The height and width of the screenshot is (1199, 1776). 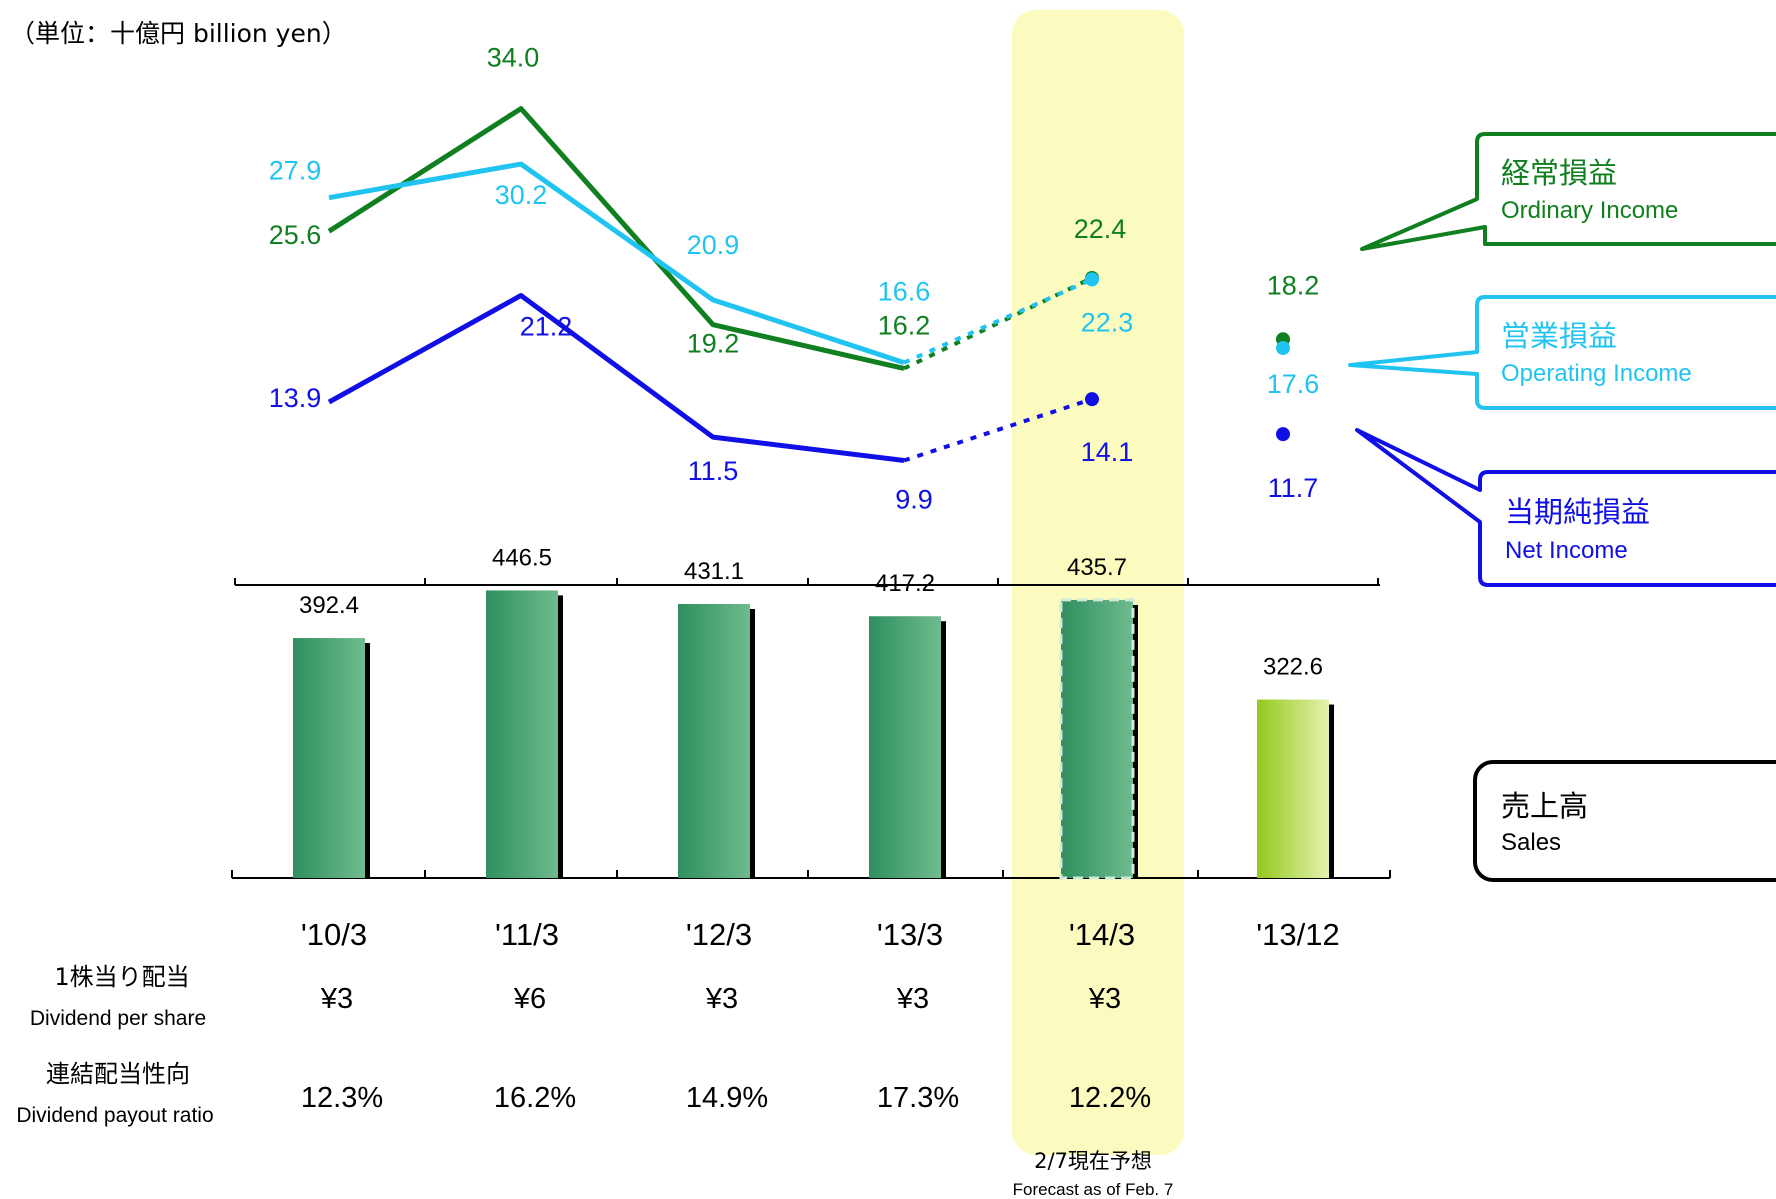 What do you see at coordinates (1566, 550) in the screenshot?
I see `legend-net-en: Net Income` at bounding box center [1566, 550].